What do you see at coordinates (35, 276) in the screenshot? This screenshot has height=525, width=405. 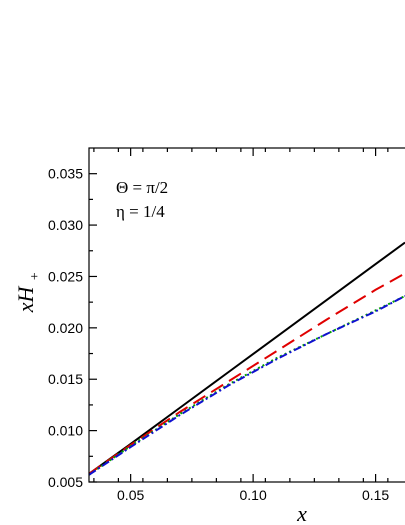 I see `y-axis-label-sub: +` at bounding box center [35, 276].